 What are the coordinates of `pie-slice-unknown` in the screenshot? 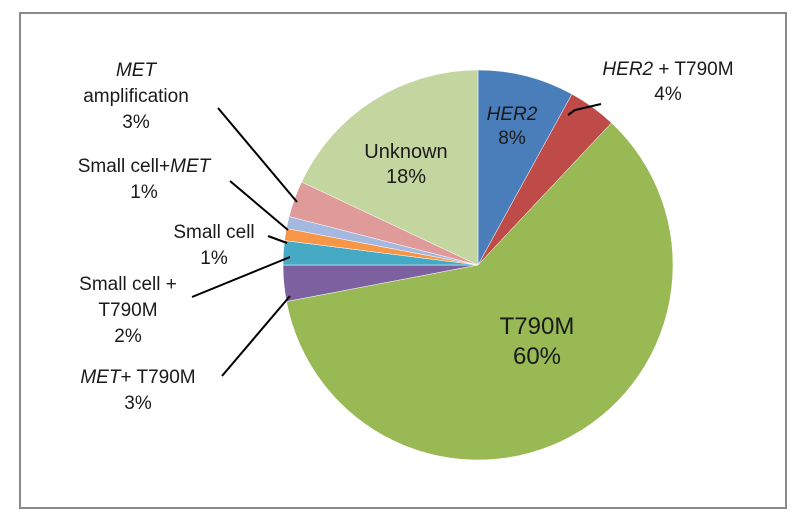 It's located at (390, 167).